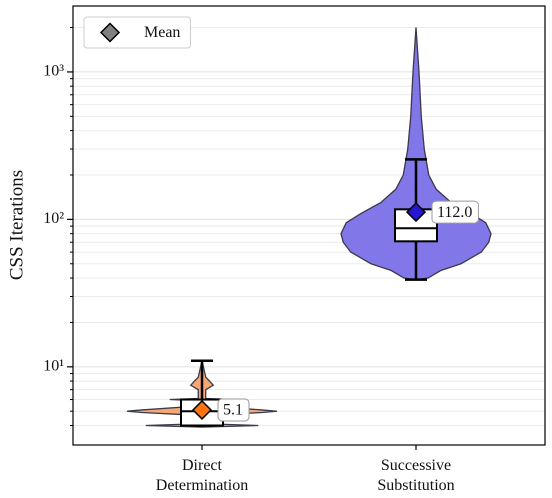 The image size is (552, 498). Describe the element at coordinates (202, 475) in the screenshot. I see `x-tick-label: Direct Determination` at that location.